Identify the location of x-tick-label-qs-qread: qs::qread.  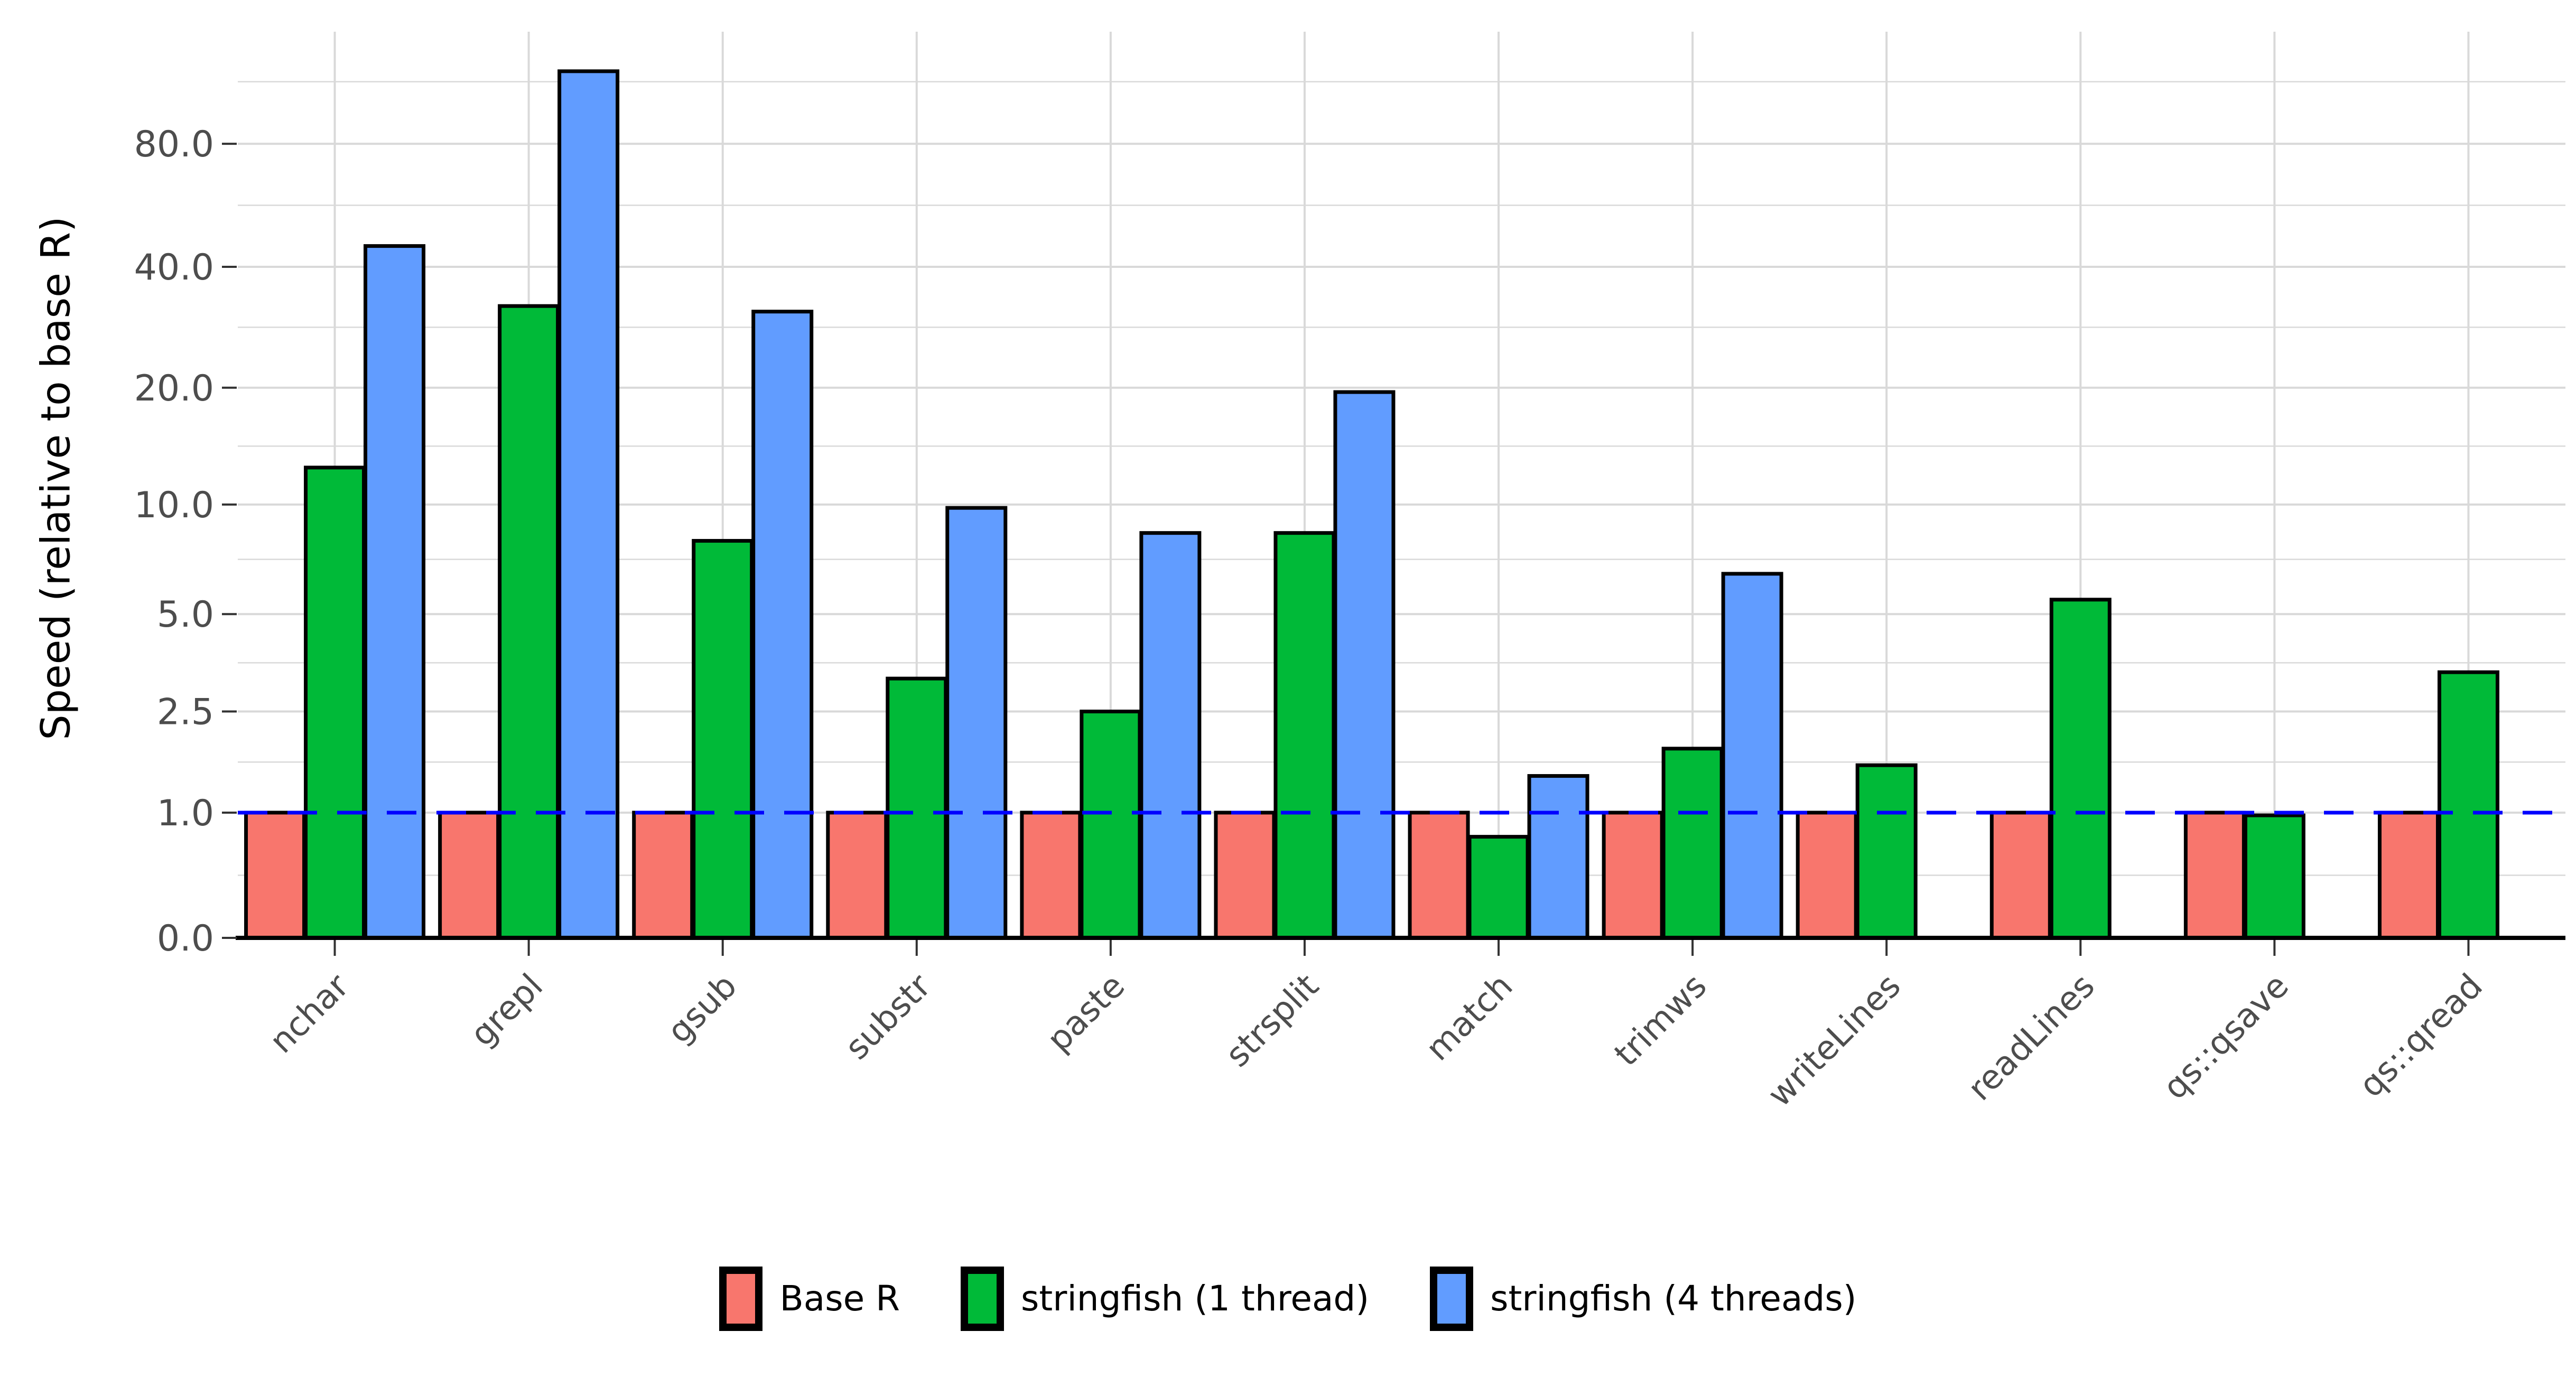
(2420, 1035).